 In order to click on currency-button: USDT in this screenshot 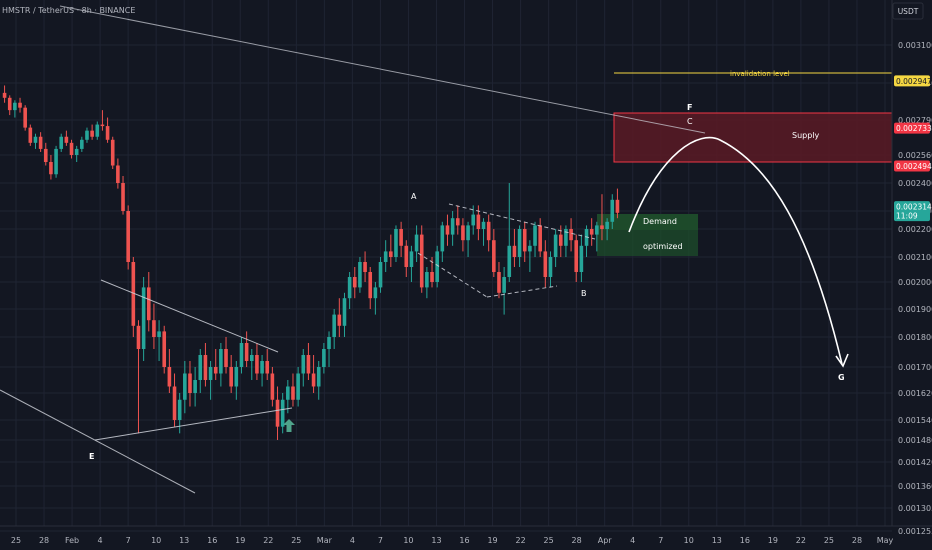, I will do `click(908, 11)`.